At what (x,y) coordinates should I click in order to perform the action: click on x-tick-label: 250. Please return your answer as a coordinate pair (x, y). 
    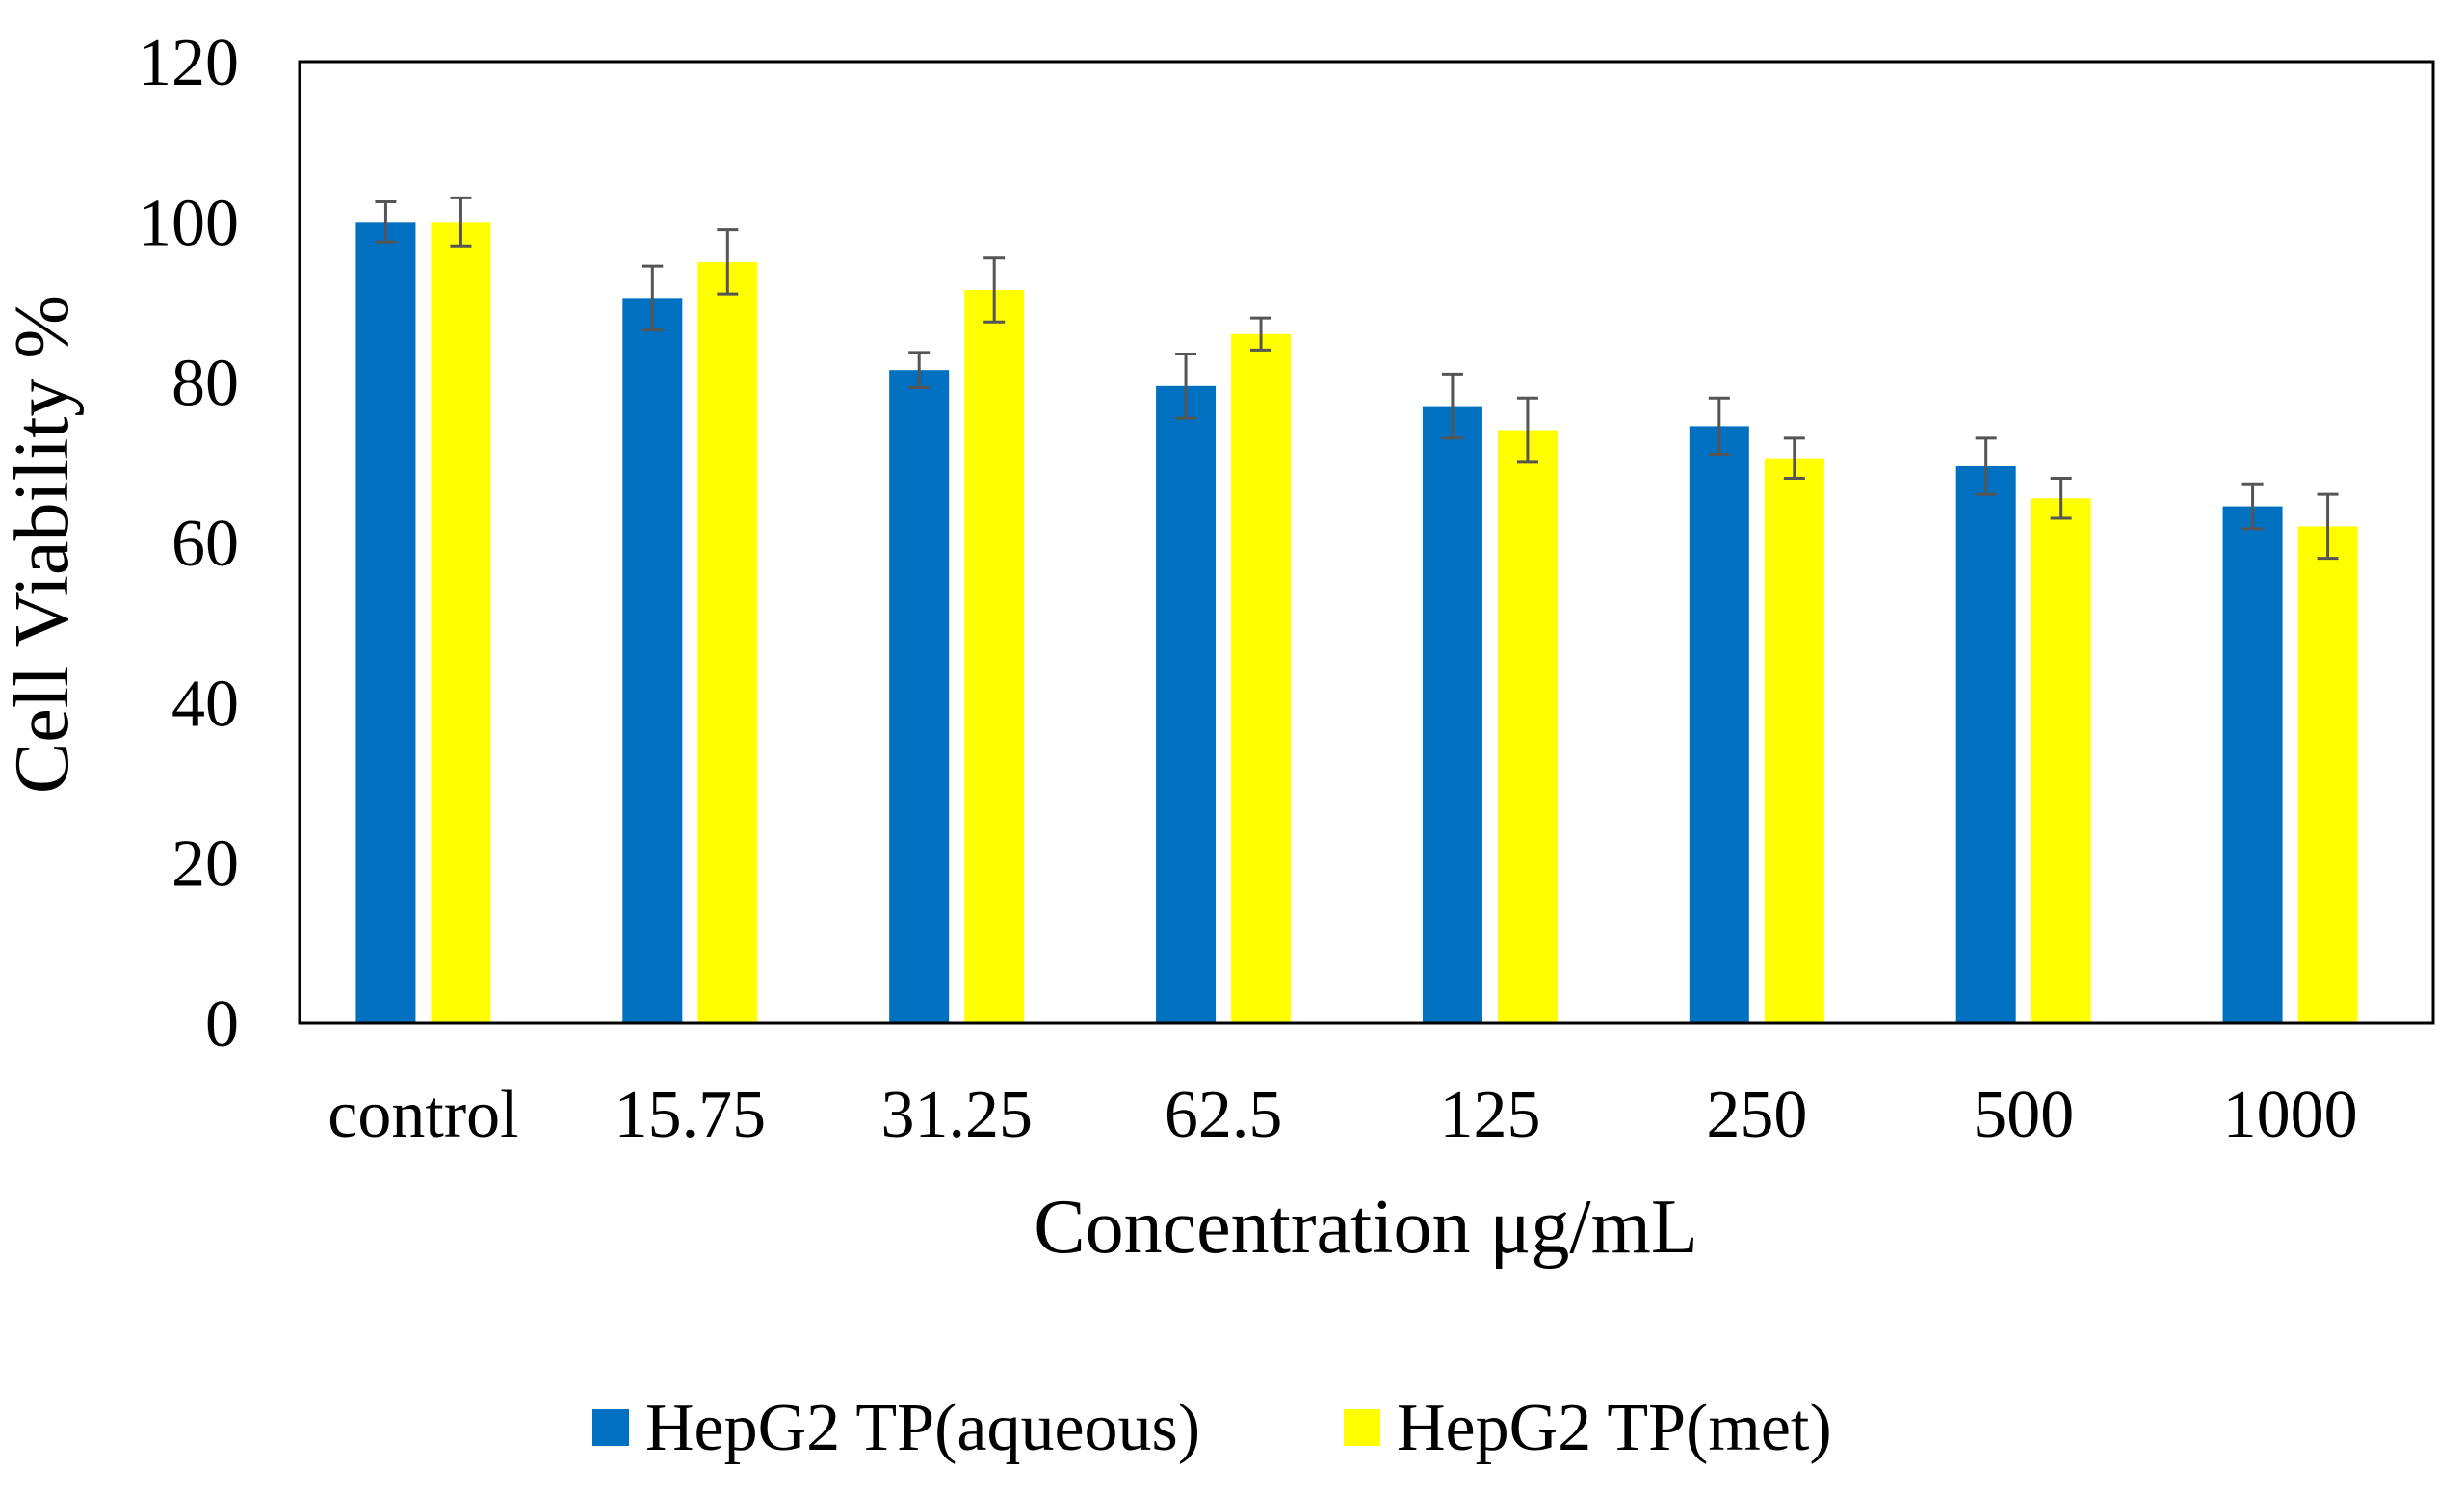
    Looking at the image, I should click on (1756, 1115).